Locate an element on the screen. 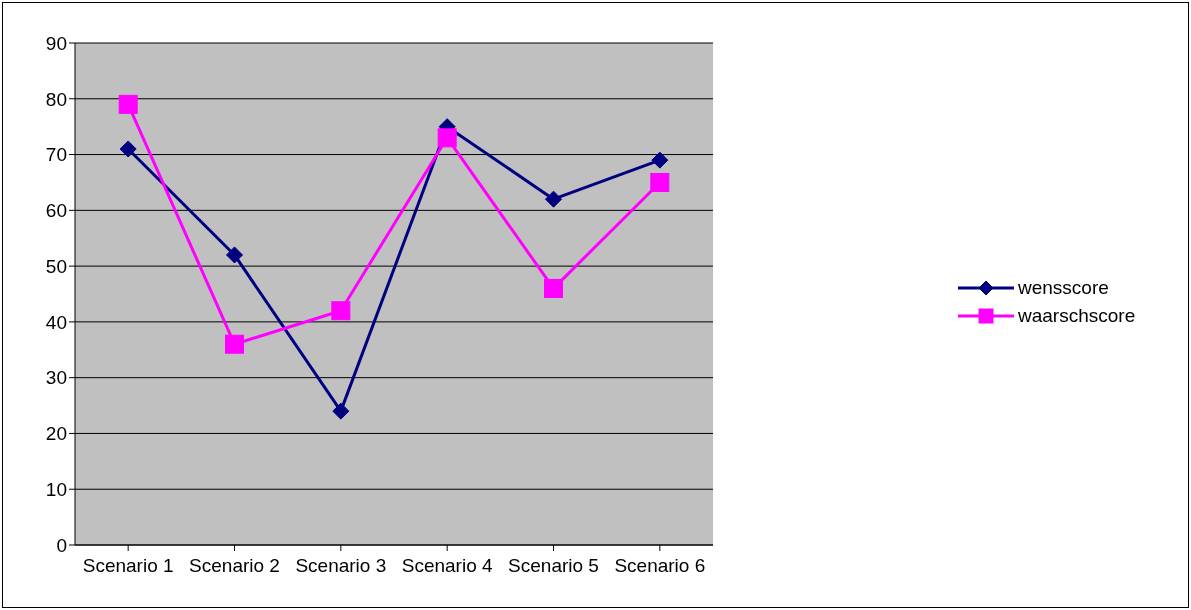 This screenshot has height=610, width=1191. x-tick-label: Scenario 5 is located at coordinates (553, 566).